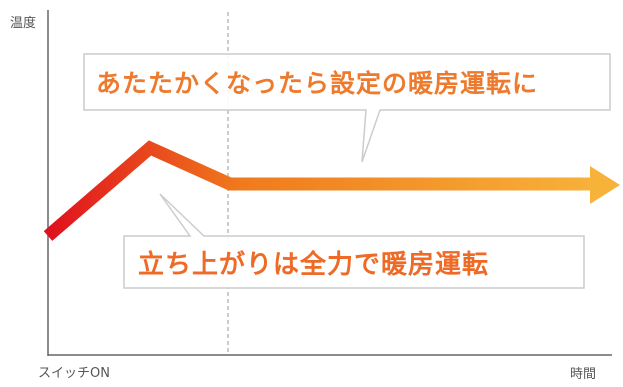  What do you see at coordinates (583, 374) in the screenshot?
I see `x-axis-label: 時間` at bounding box center [583, 374].